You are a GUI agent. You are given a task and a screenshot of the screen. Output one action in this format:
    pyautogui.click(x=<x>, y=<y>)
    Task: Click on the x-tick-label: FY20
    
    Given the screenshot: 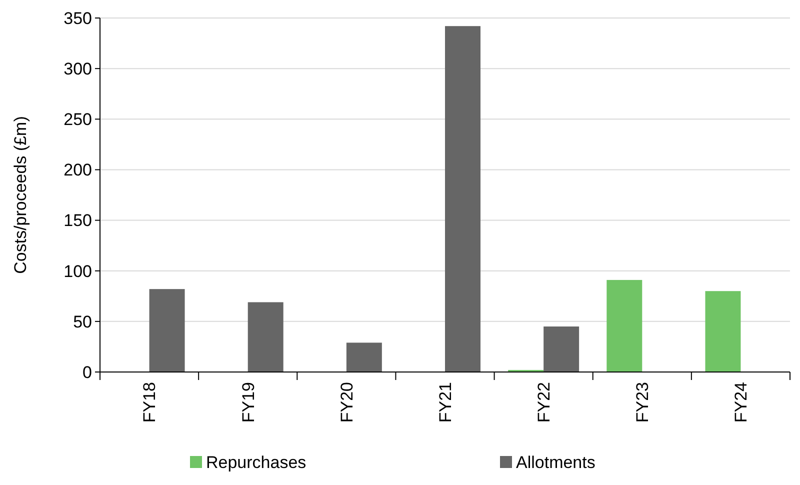 What is the action you would take?
    pyautogui.click(x=346, y=402)
    